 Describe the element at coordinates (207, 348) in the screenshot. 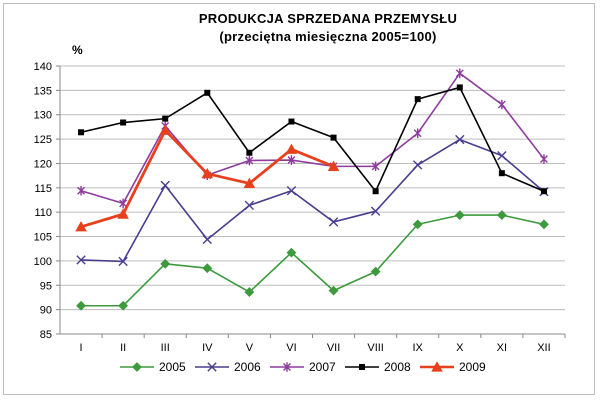

I see `x-tick-label: IV` at that location.